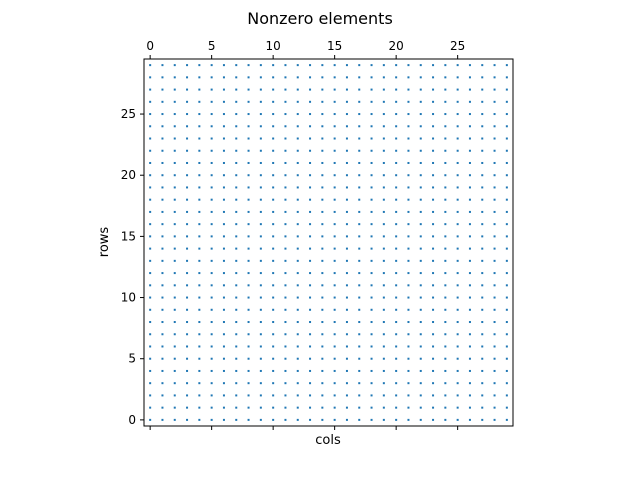 The height and width of the screenshot is (484, 640). Describe the element at coordinates (174, 187) in the screenshot. I see `point-r19-c2` at that location.